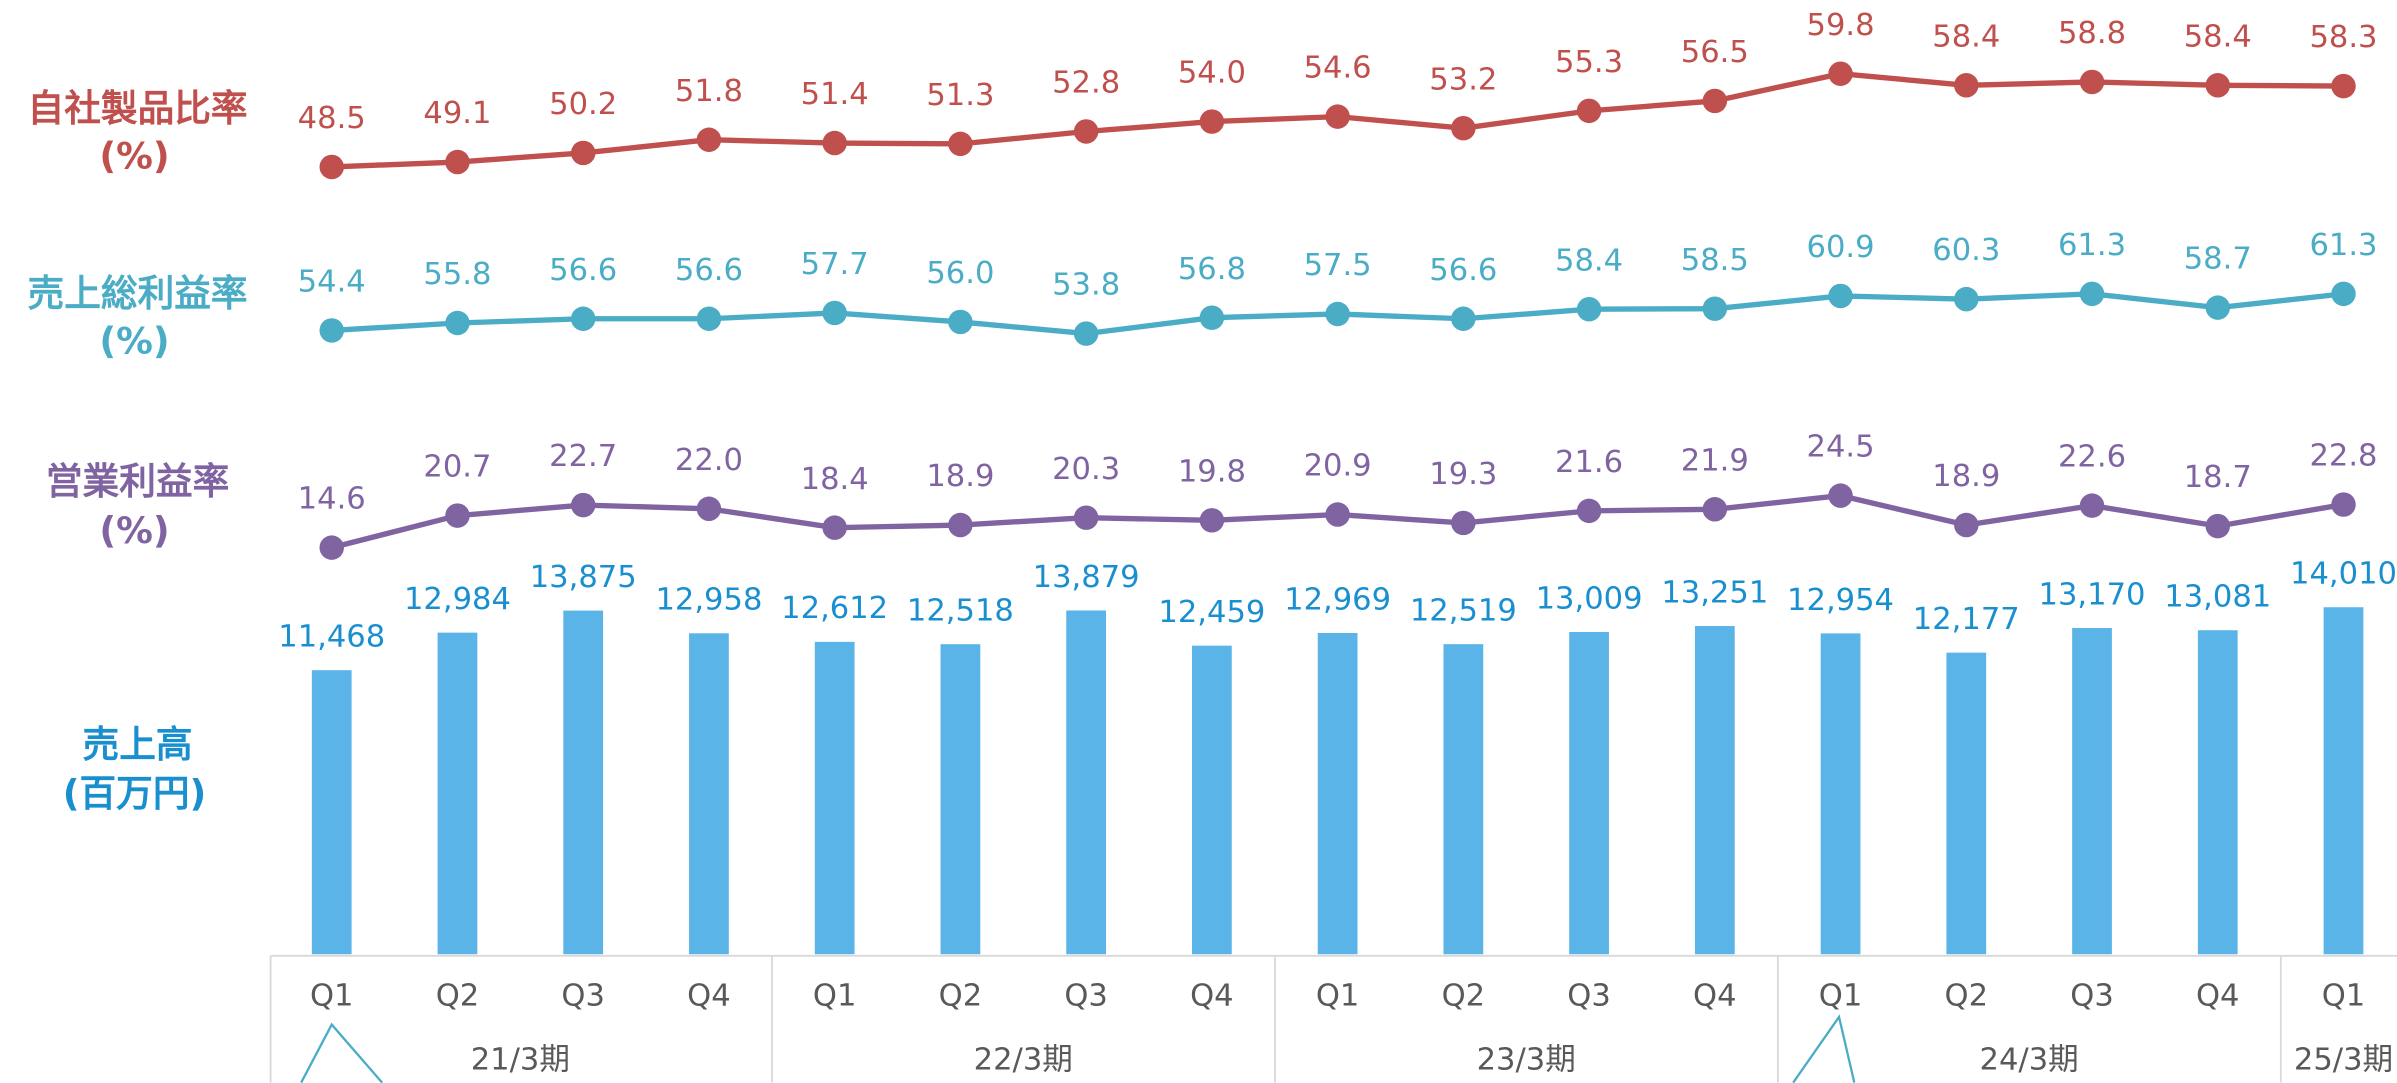 This screenshot has width=2397, height=1083. I want to click on data-label: 48.5, so click(332, 118).